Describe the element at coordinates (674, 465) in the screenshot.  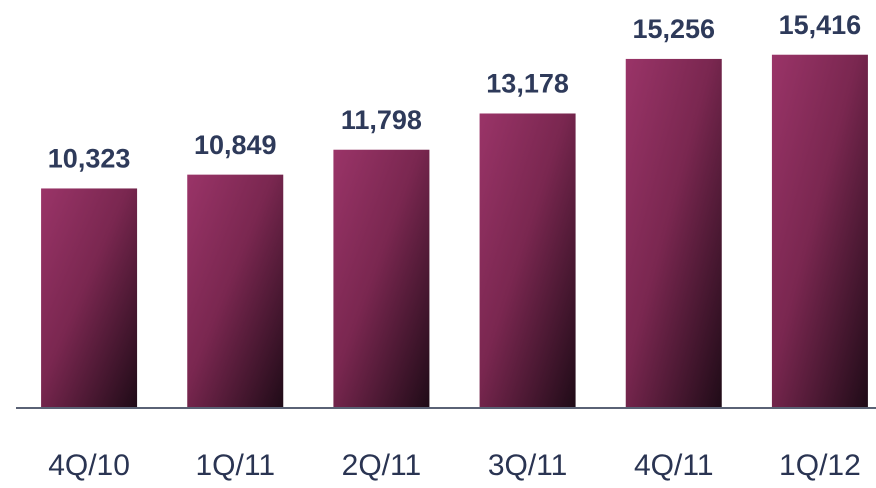
I see `x-tick-label: 4Q/11` at that location.